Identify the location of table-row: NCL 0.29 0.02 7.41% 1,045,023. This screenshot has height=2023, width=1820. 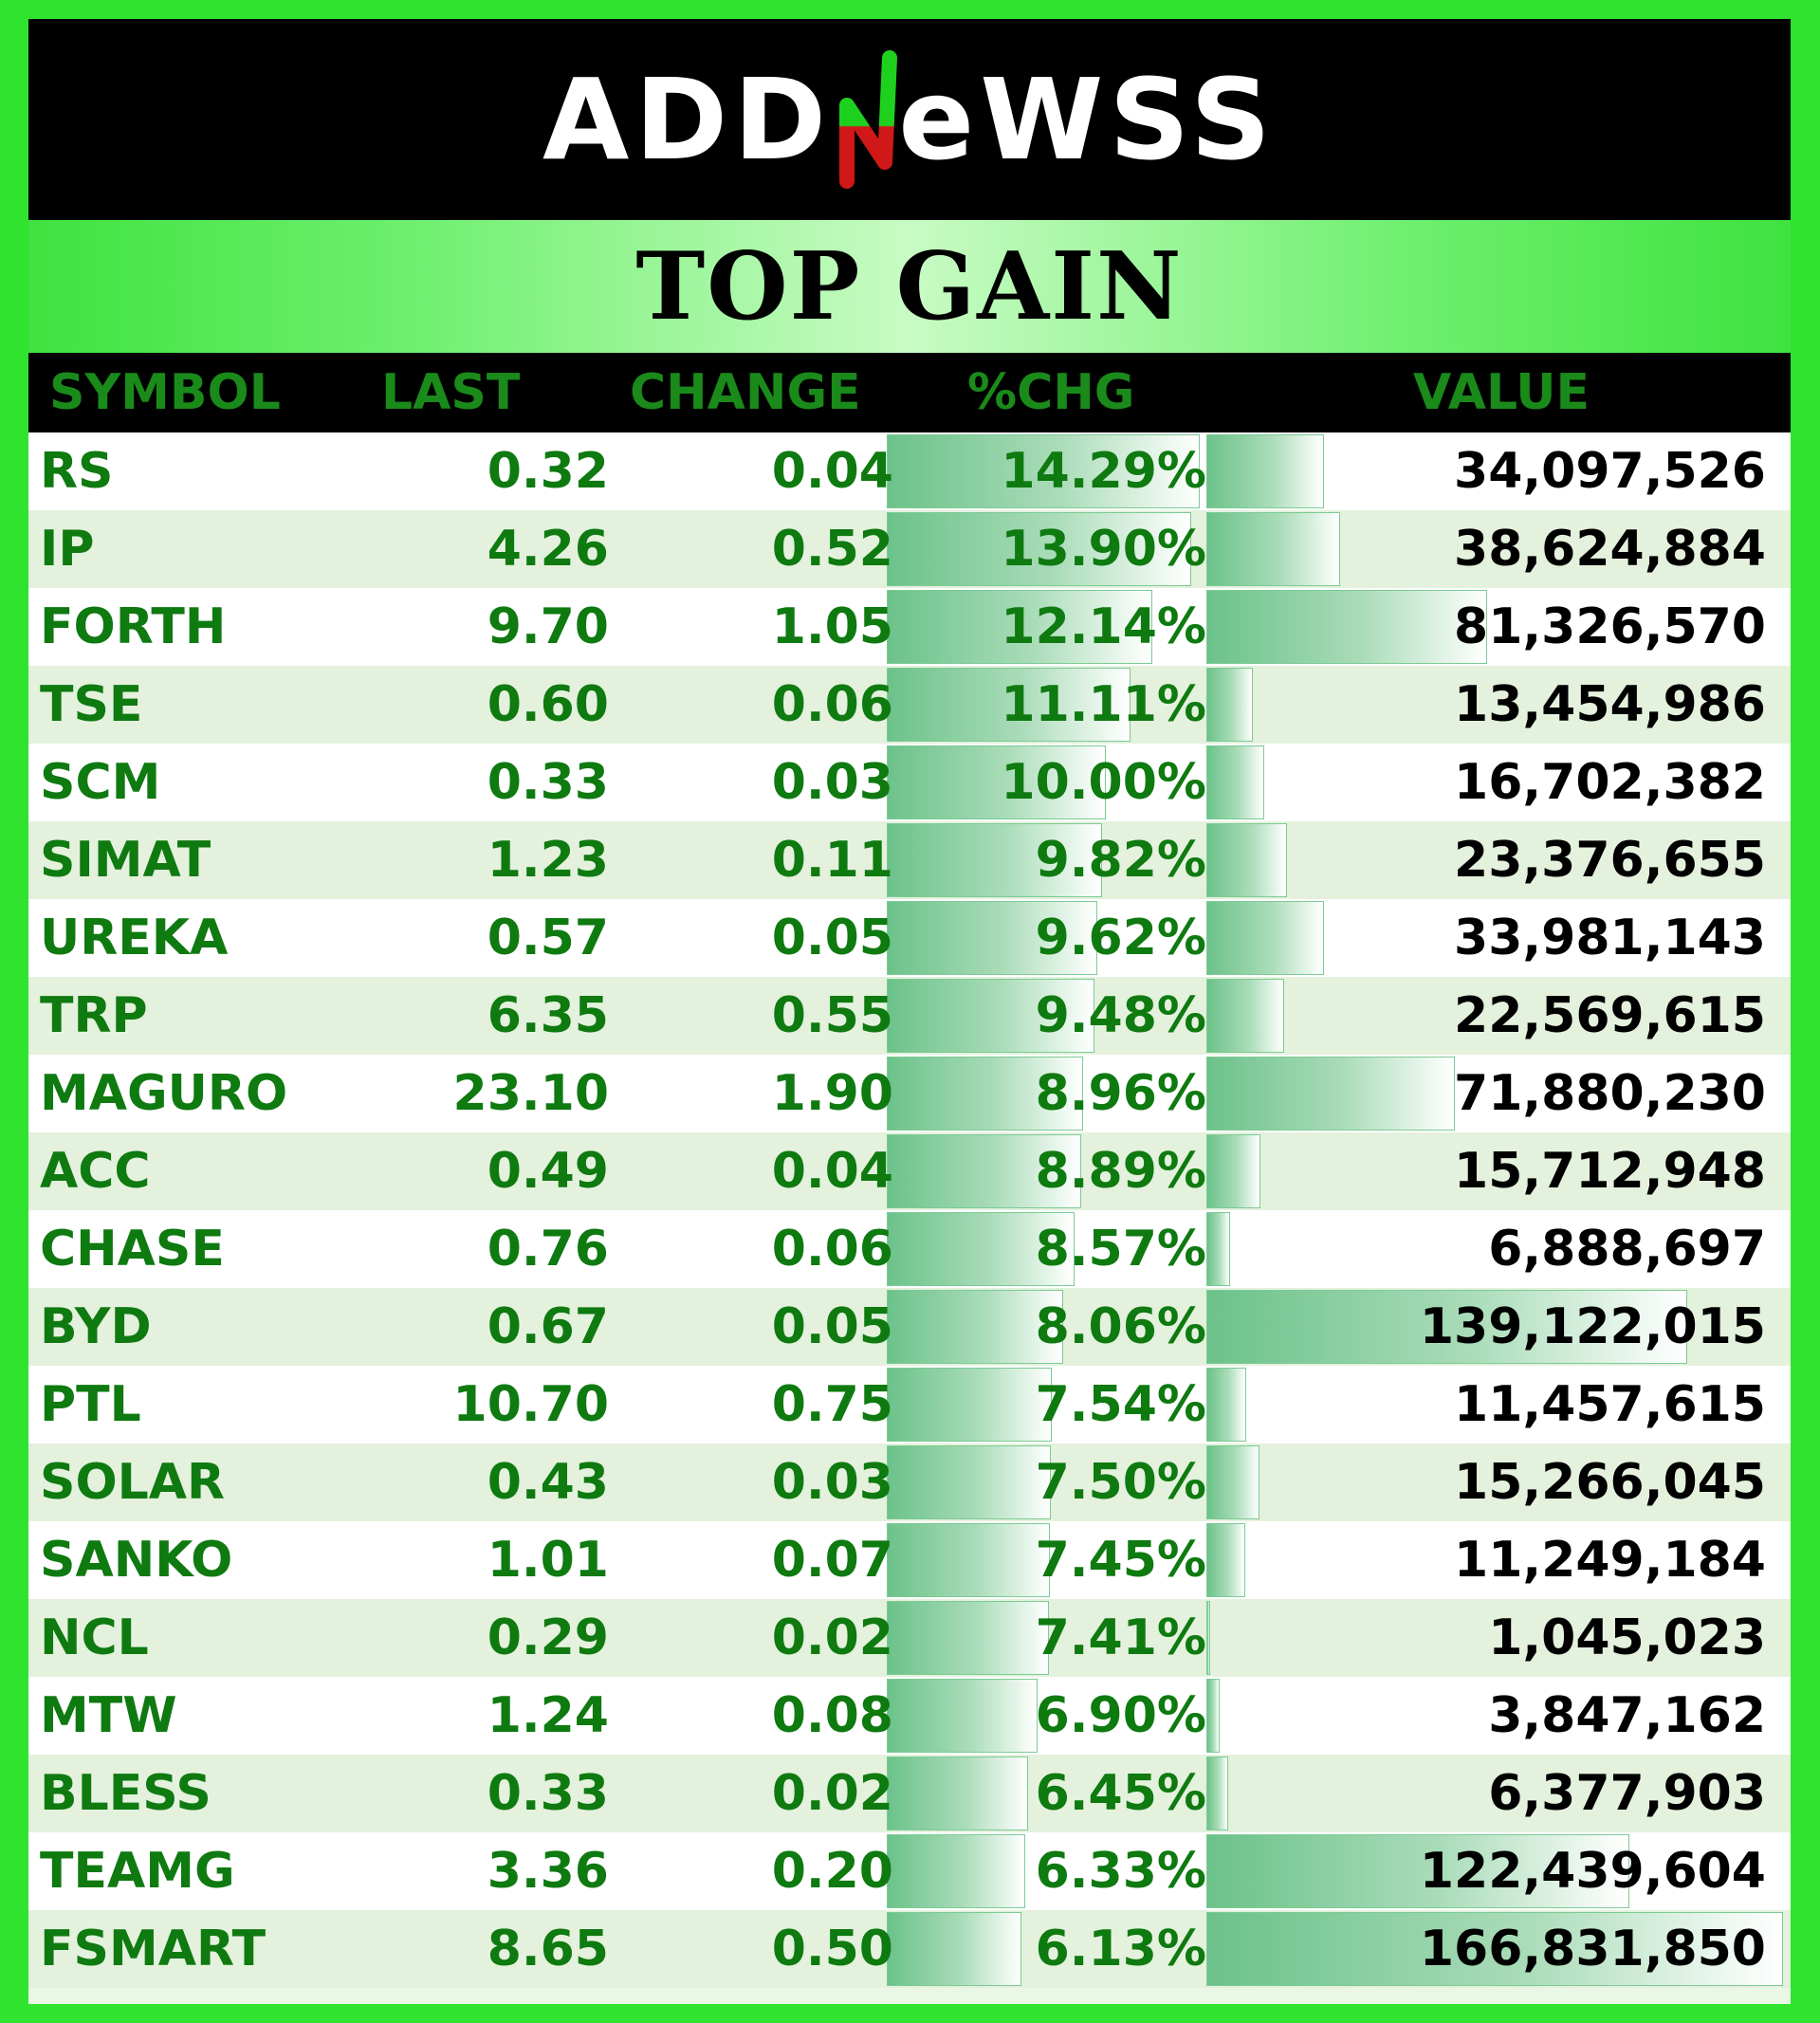
(910, 1638).